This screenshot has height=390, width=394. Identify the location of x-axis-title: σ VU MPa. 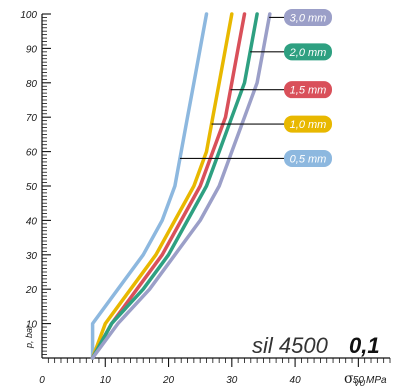
(365, 379).